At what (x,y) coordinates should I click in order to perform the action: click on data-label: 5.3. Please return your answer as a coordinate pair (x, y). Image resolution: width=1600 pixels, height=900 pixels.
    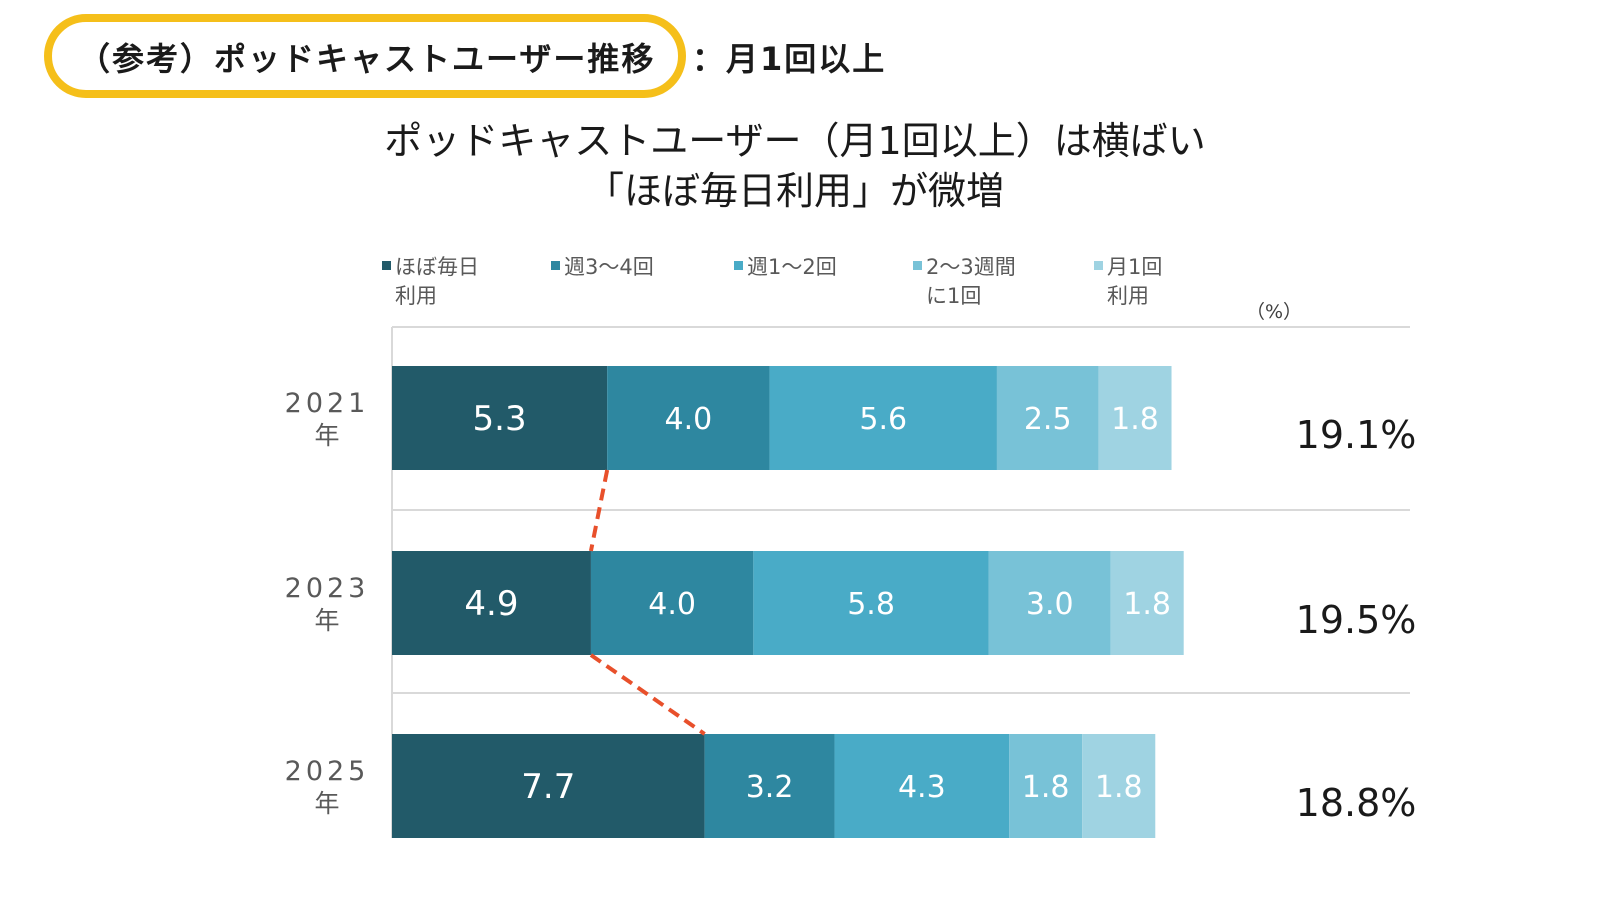
    Looking at the image, I should click on (500, 419).